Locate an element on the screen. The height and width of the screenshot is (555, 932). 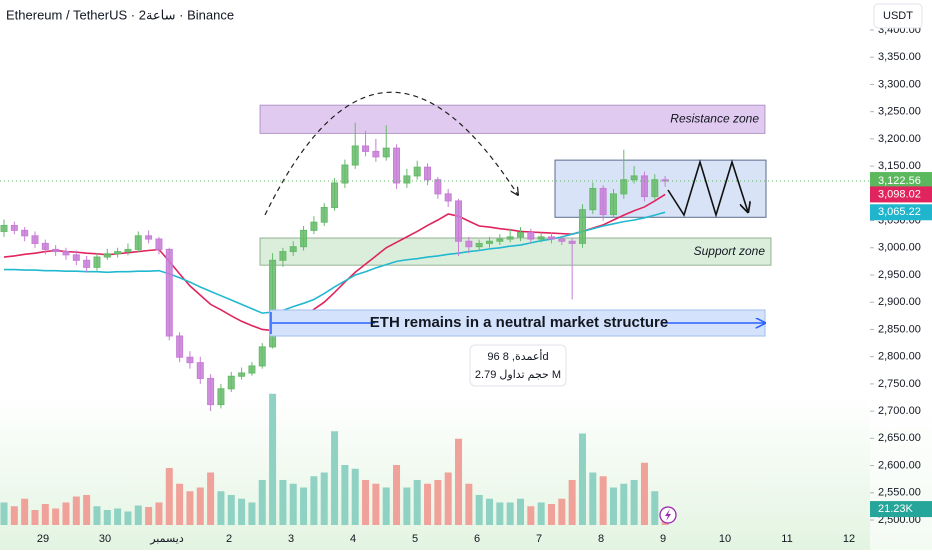
zigzag-arrow is located at coordinates (707, 188).